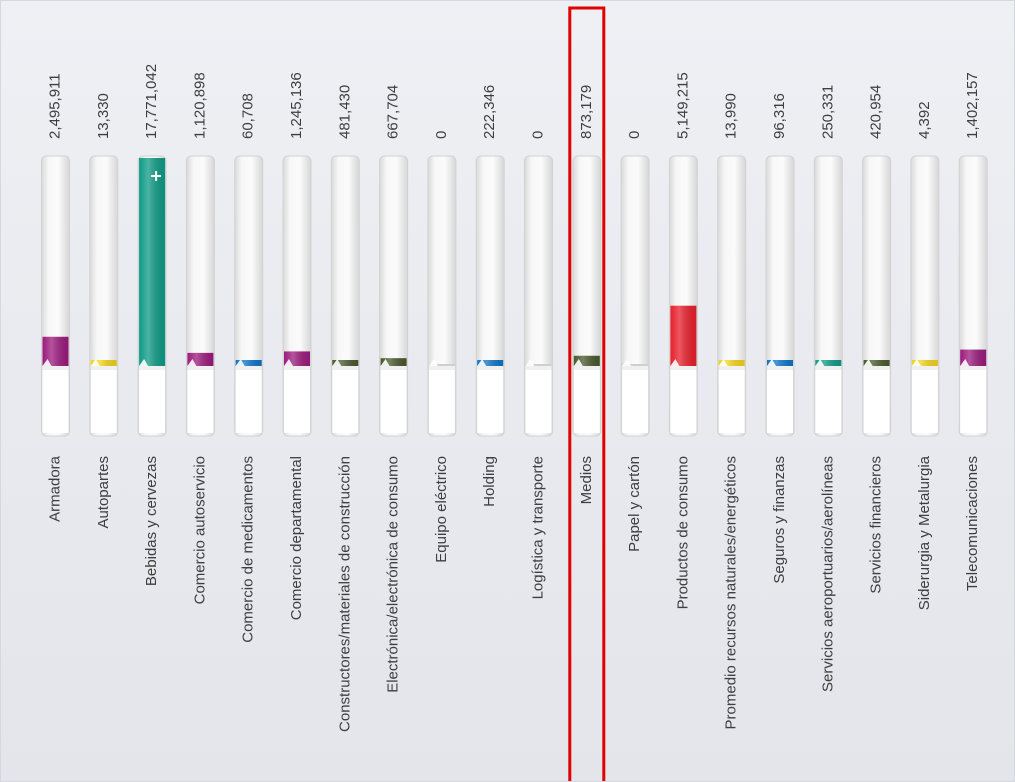 This screenshot has width=1015, height=782. I want to click on foot-shadow-constructores-materiales-de-construccion, so click(345, 368).